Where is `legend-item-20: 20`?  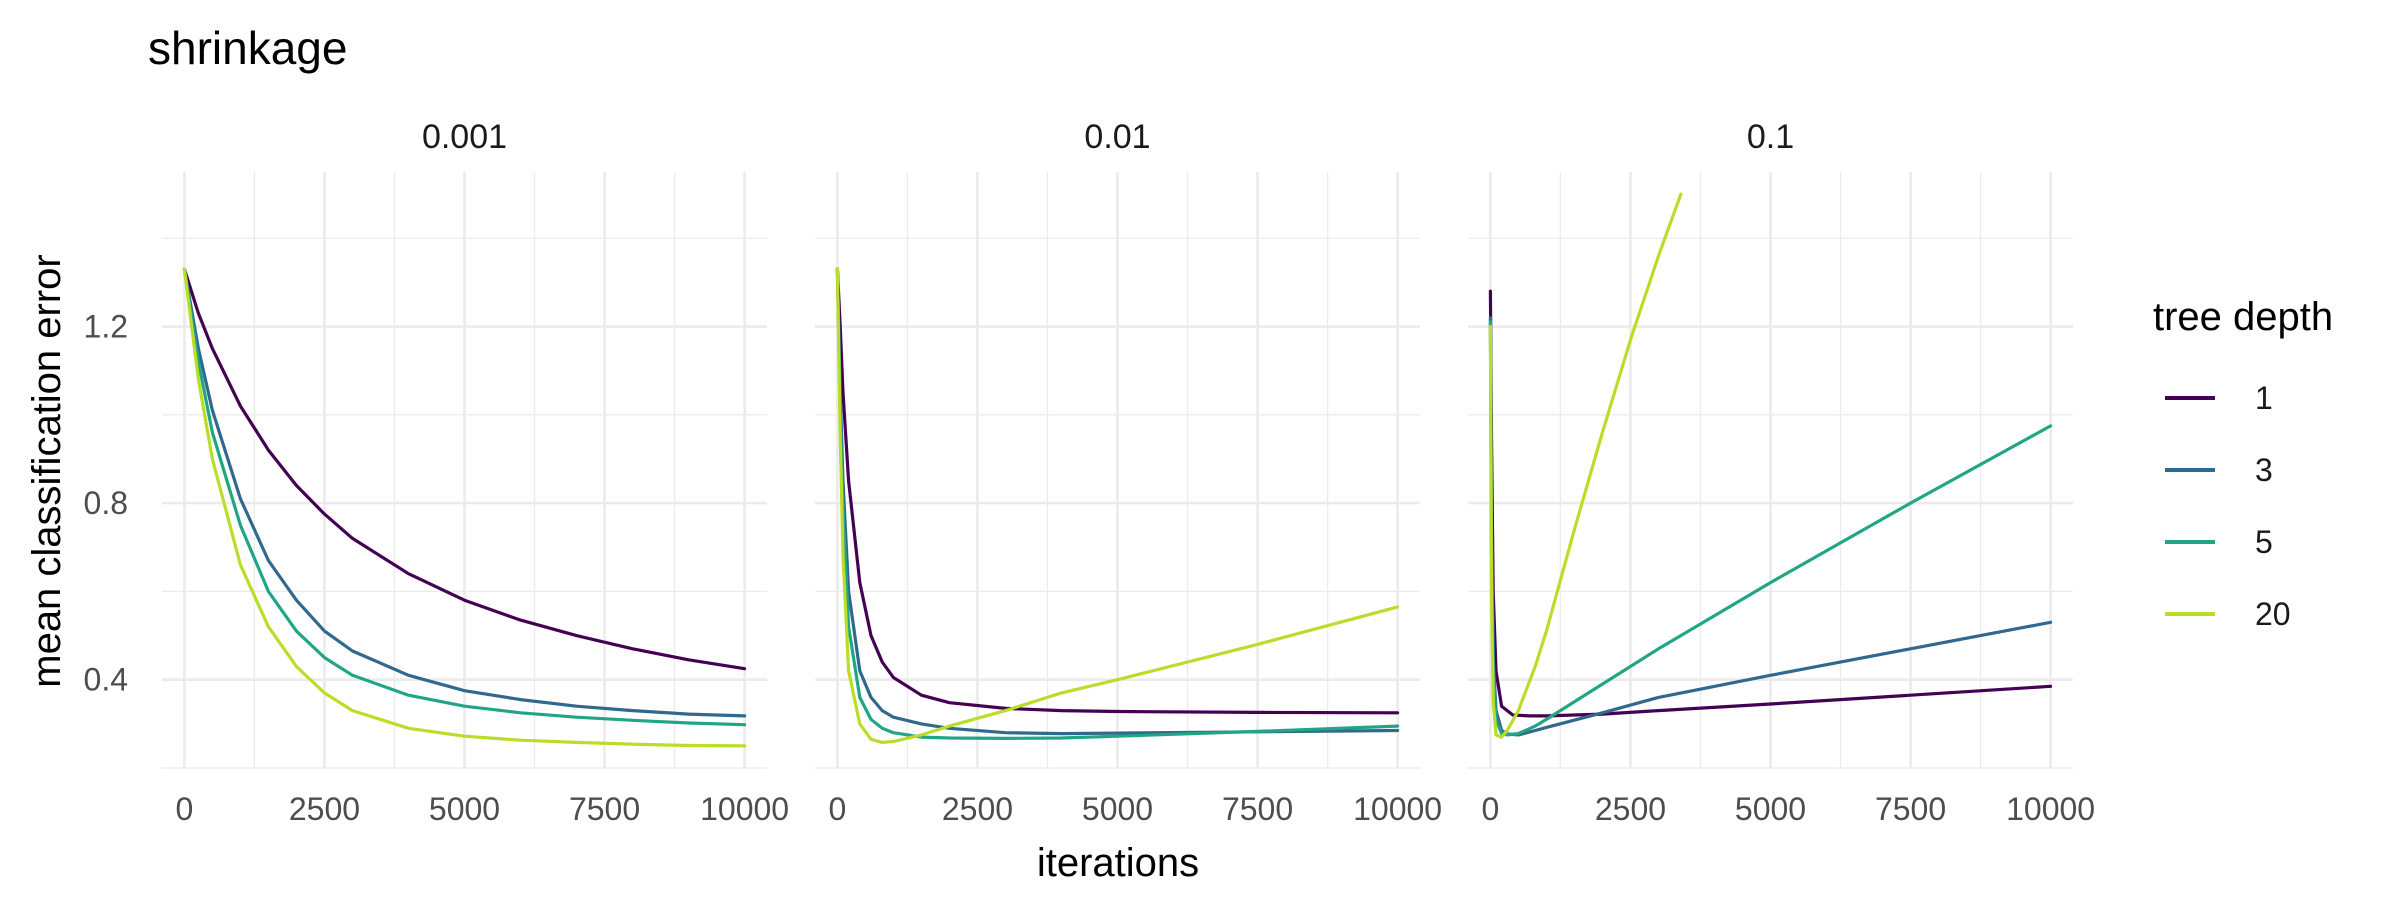
legend-item-20: 20 is located at coordinates (2228, 614).